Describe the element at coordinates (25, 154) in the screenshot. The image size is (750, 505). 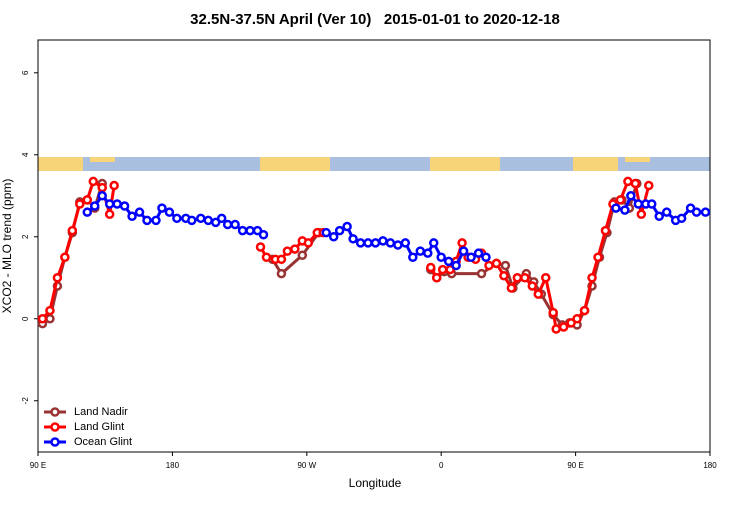
I see `y-tick-label: 4` at that location.